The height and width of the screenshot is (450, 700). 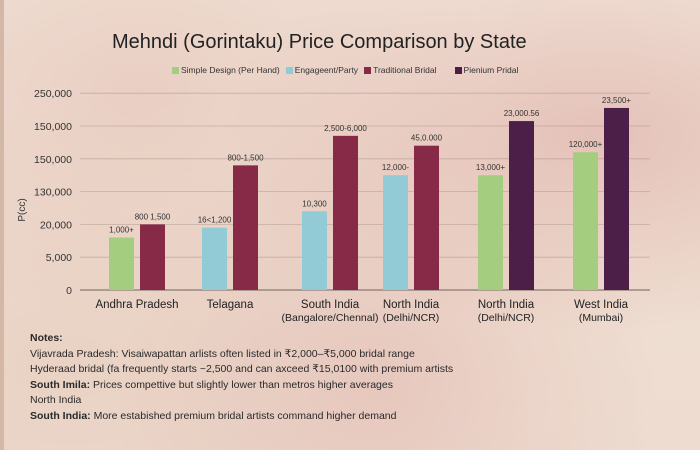 What do you see at coordinates (616, 100) in the screenshot?
I see `data-label: 23,500+` at bounding box center [616, 100].